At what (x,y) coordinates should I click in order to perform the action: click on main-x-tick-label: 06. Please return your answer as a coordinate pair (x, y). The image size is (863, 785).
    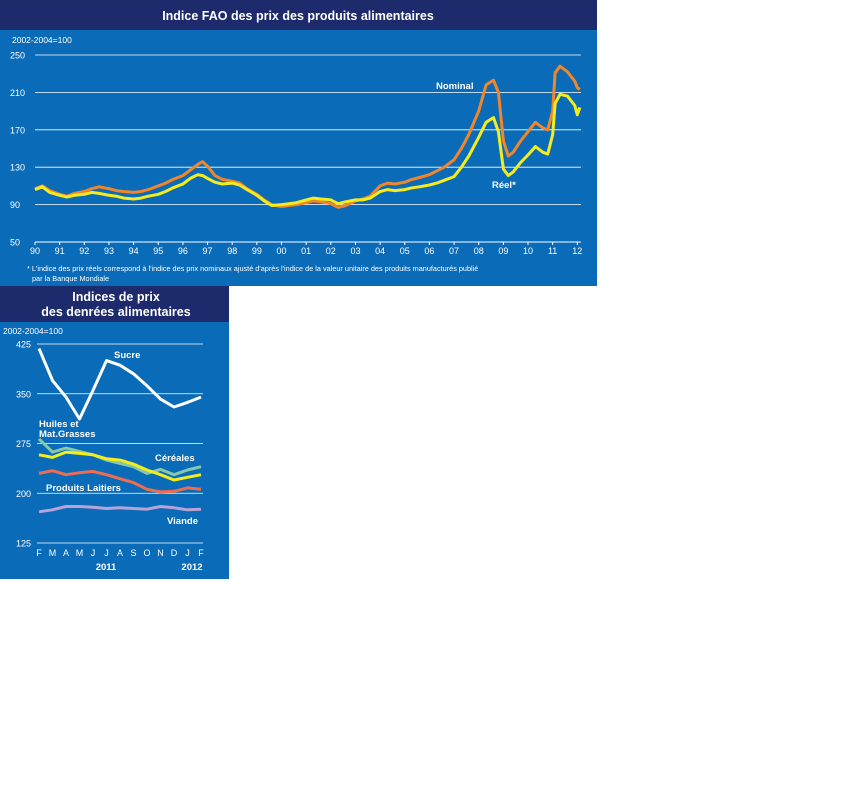
    Looking at the image, I should click on (429, 251).